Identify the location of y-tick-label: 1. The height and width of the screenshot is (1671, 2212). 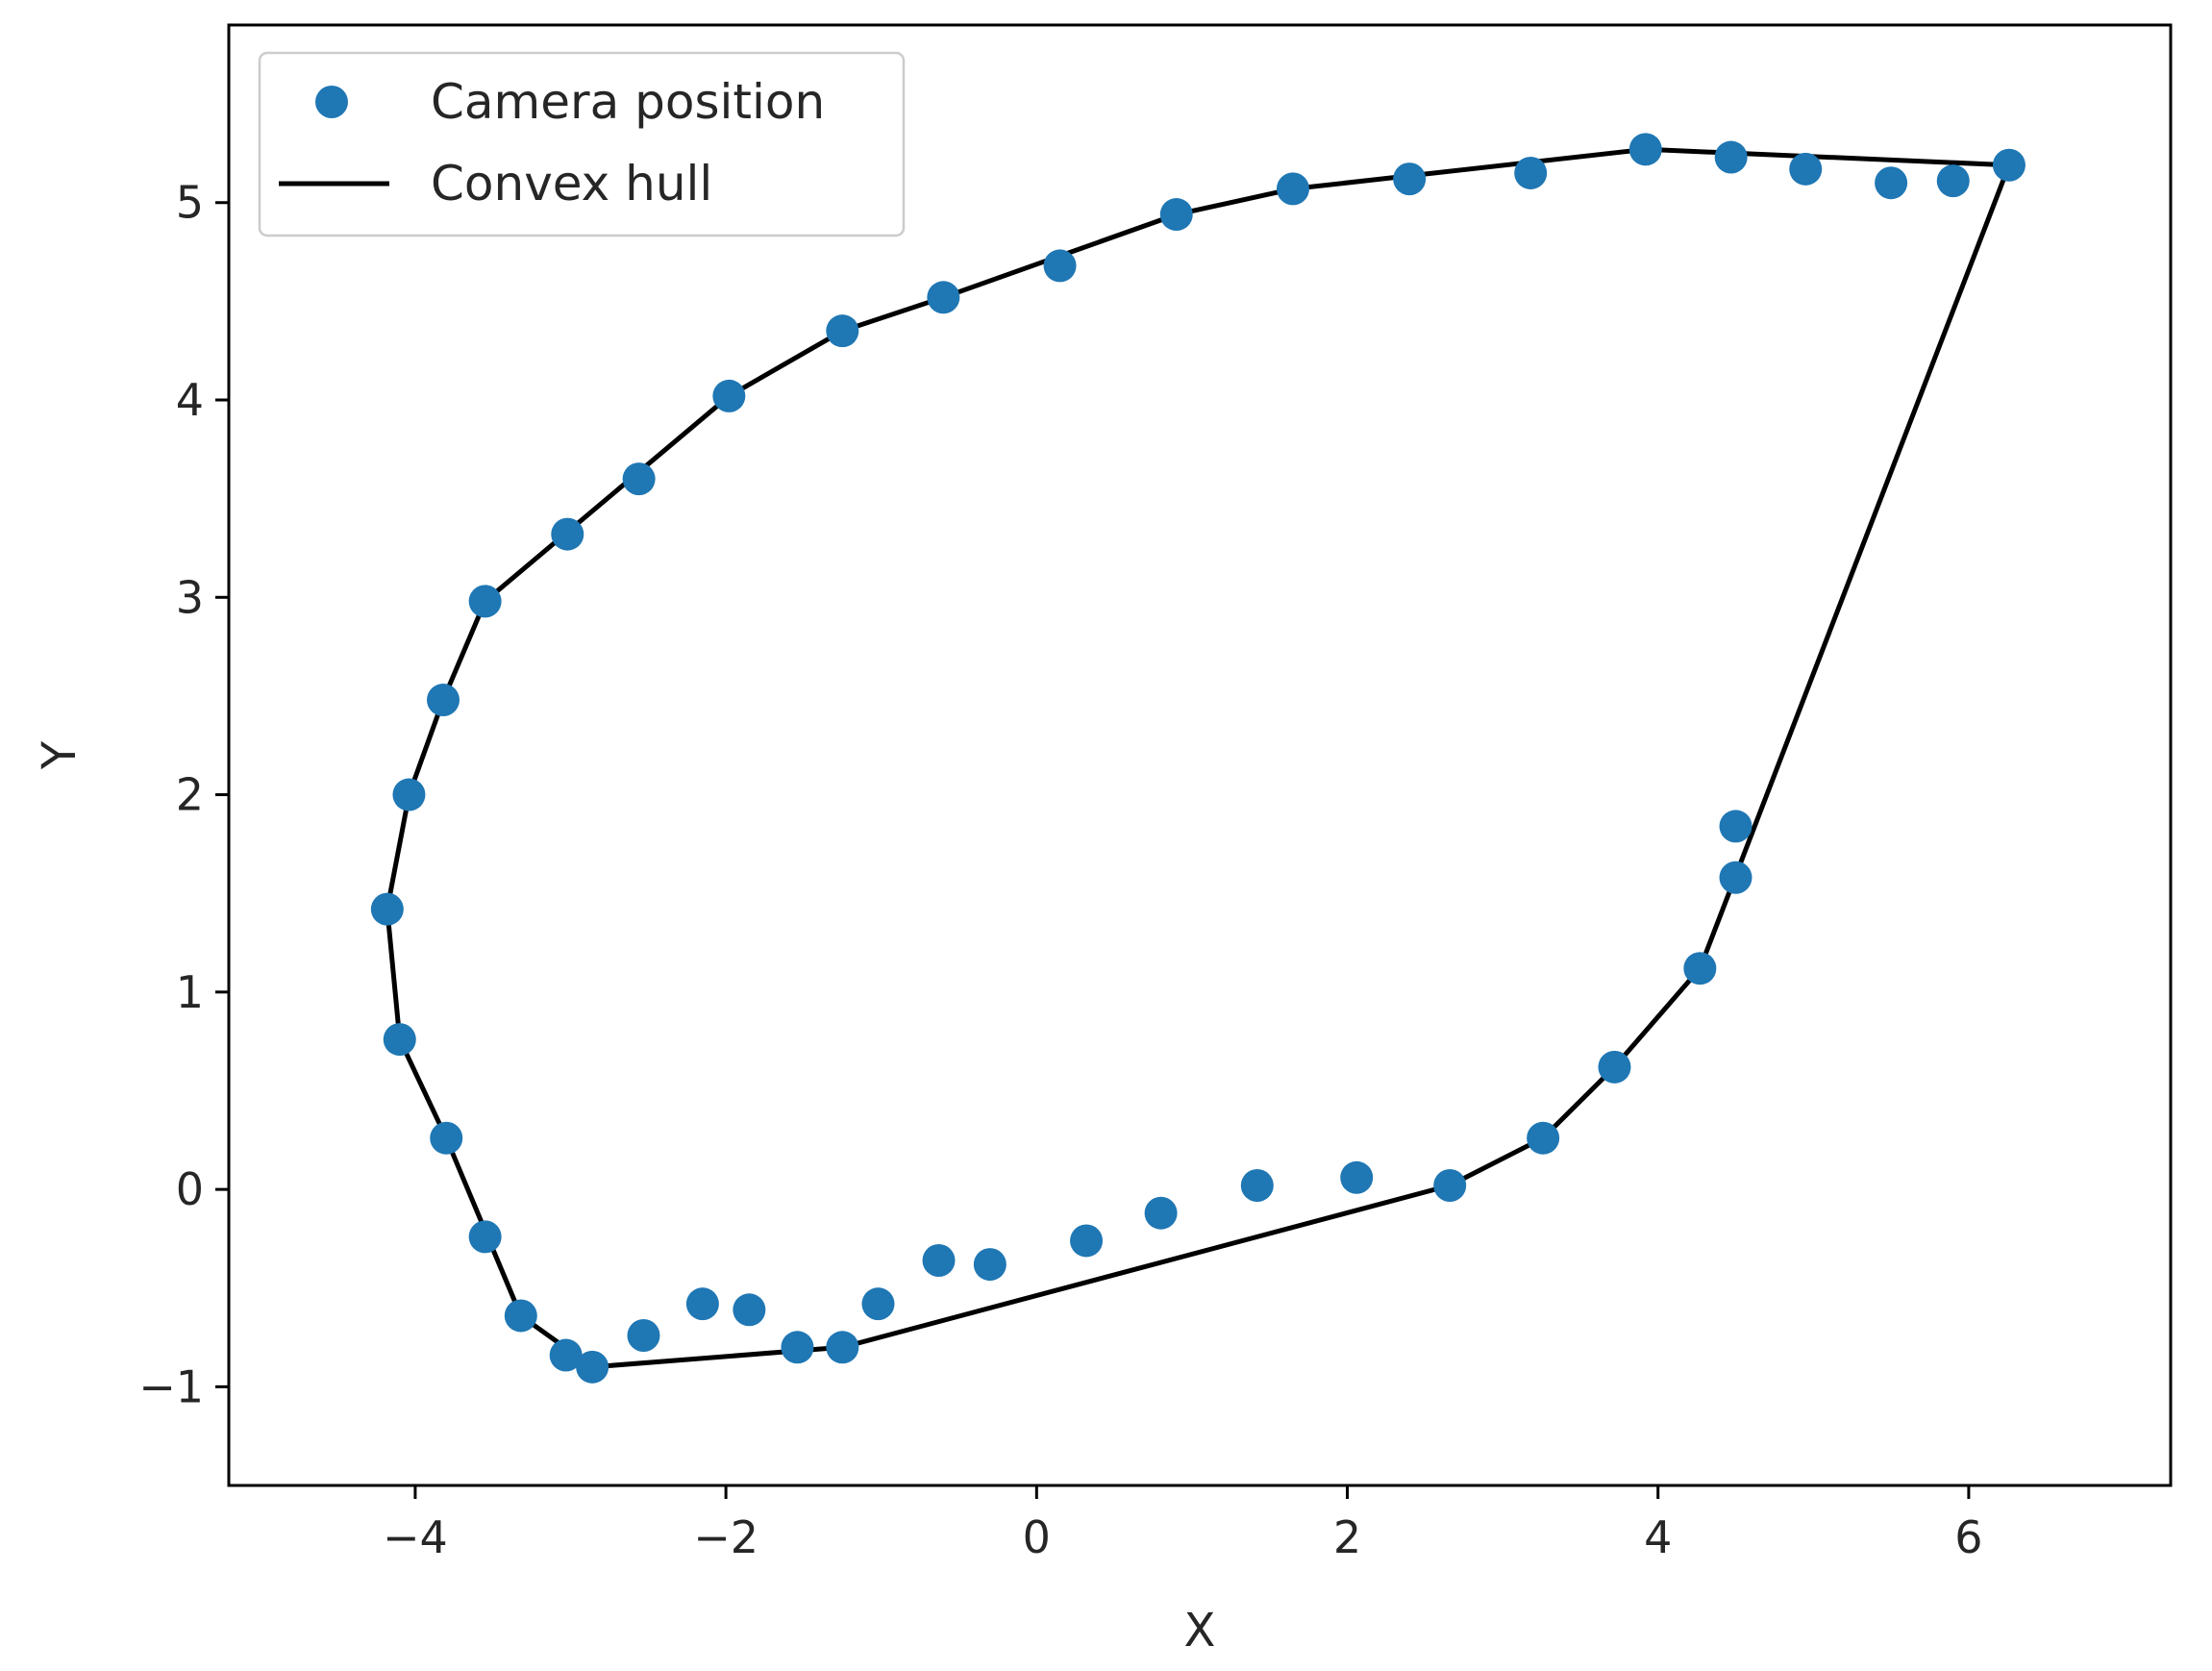
(190, 992).